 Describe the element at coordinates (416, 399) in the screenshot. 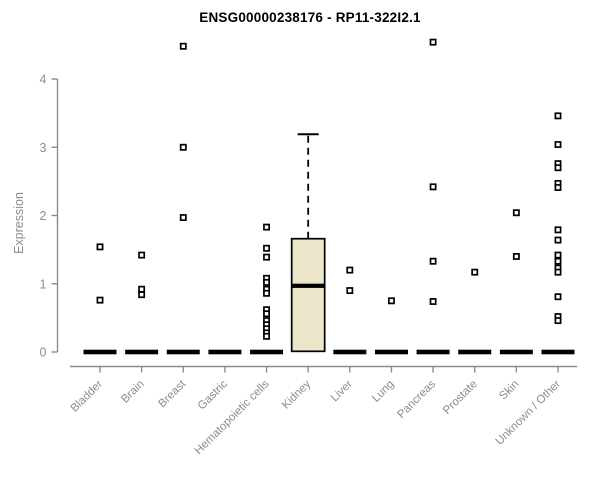

I see `x-axis-label: Pancreas` at that location.